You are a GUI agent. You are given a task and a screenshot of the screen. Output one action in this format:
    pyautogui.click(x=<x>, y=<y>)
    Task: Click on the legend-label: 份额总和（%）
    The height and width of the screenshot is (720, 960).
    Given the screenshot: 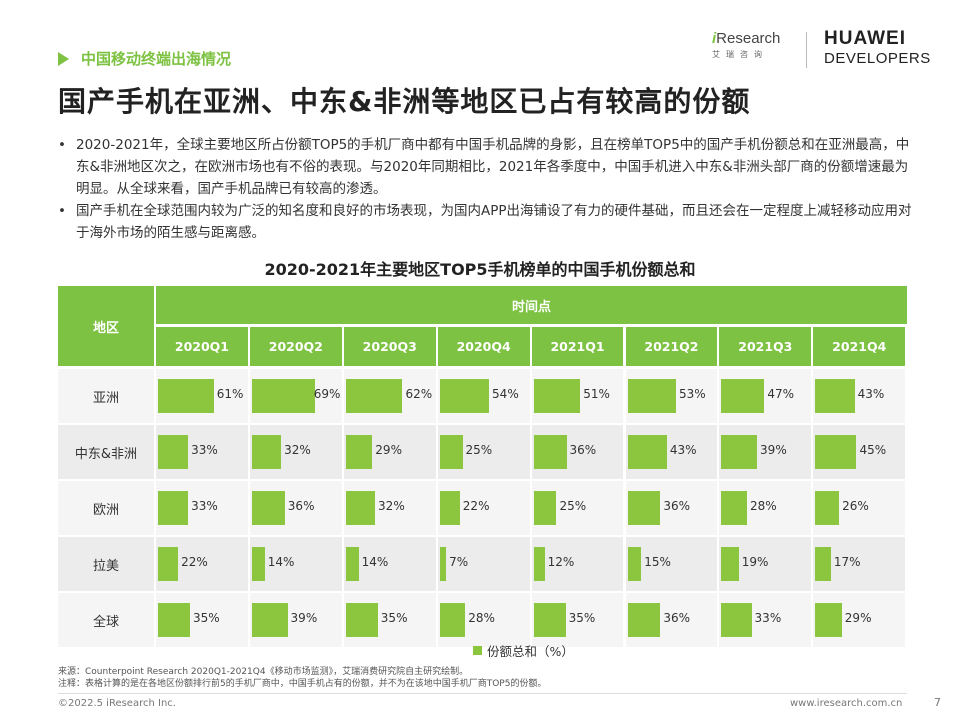 What is the action you would take?
    pyautogui.click(x=530, y=651)
    